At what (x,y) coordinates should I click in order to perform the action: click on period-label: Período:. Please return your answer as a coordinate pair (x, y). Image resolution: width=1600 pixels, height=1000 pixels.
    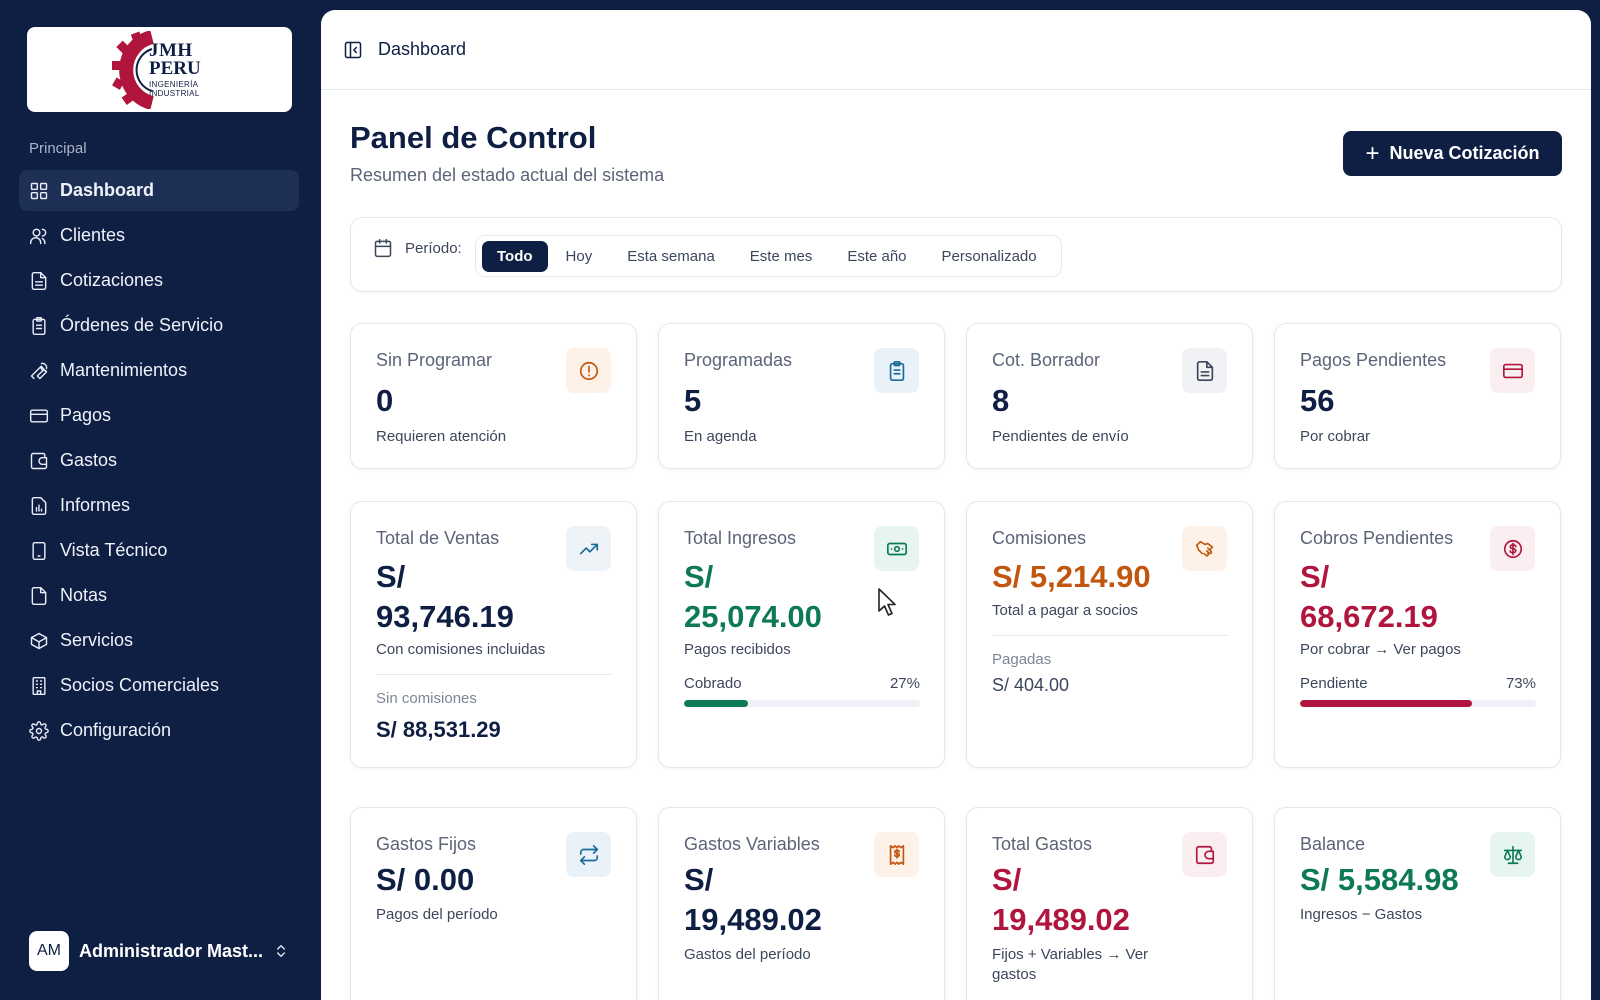
    Looking at the image, I should click on (417, 248).